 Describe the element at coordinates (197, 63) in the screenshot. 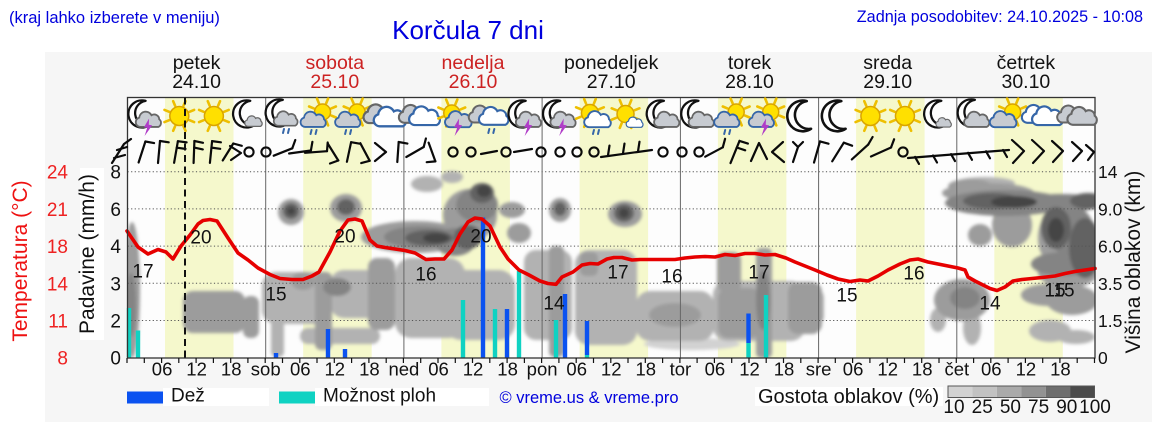

I see `svg-text: petek` at that location.